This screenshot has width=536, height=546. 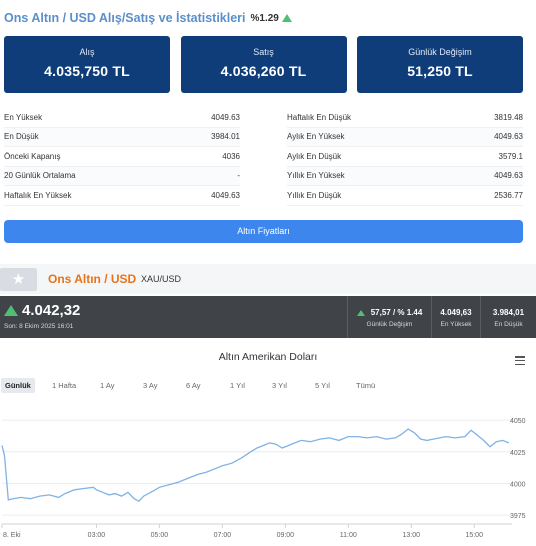 What do you see at coordinates (348, 535) in the screenshot?
I see `x-tick-label: 11:00` at bounding box center [348, 535].